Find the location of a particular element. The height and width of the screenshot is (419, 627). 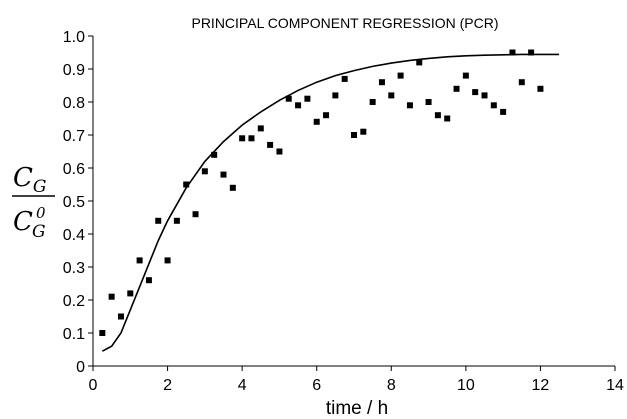

chart-title: PRINCIPAL COMPONENT REGRESSION (PCR) is located at coordinates (344, 23).